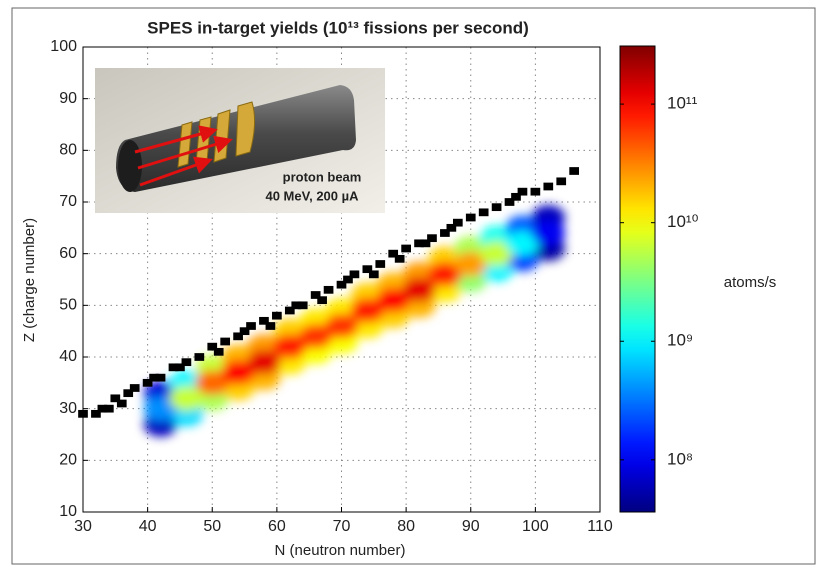  I want to click on y-tick-label: 20, so click(68, 460).